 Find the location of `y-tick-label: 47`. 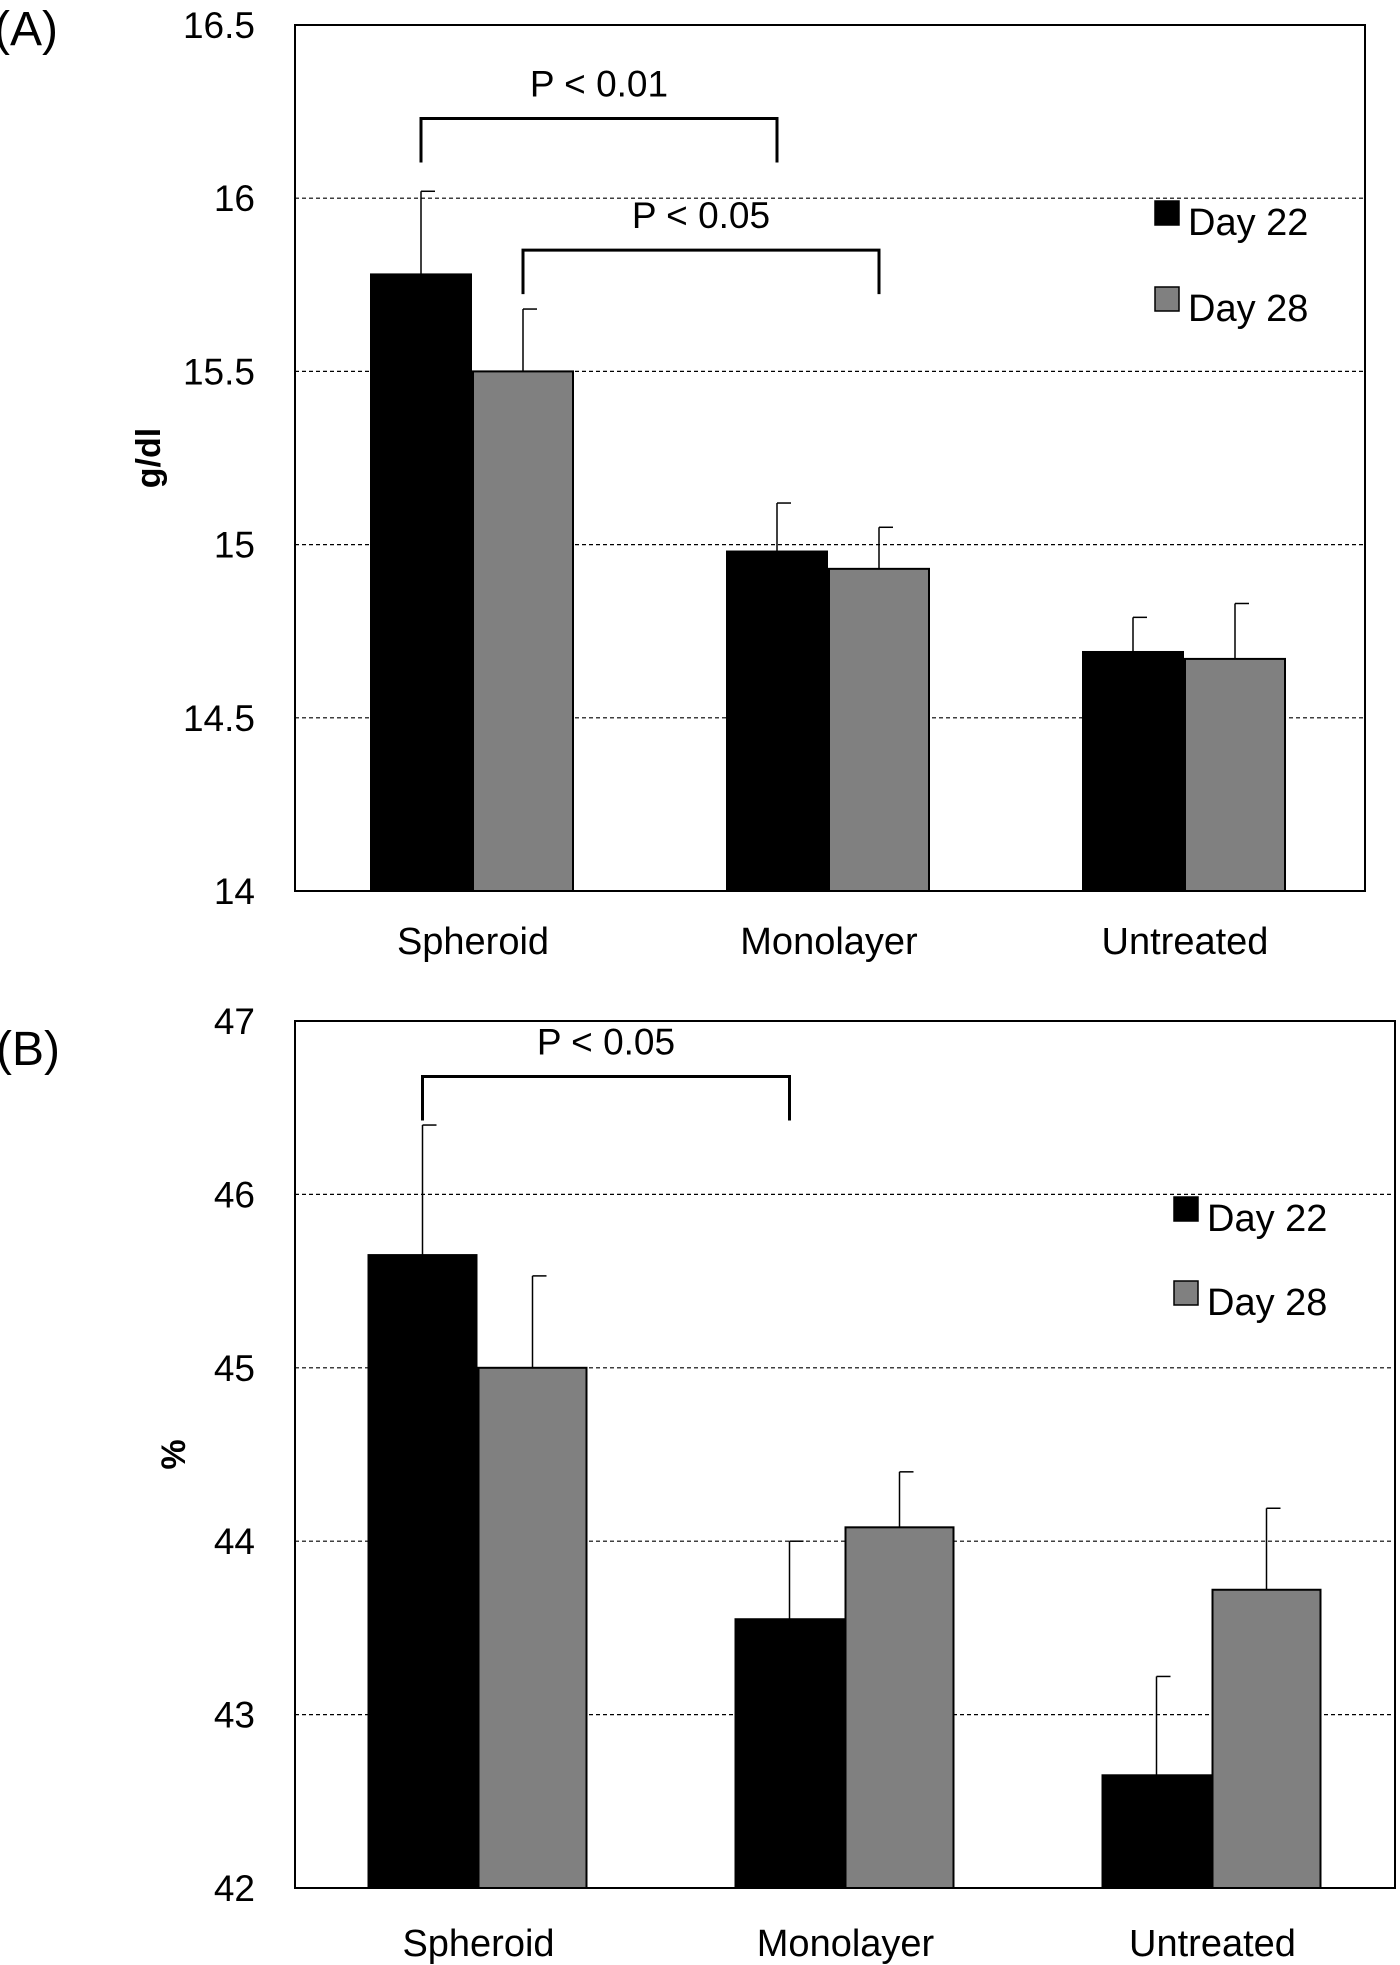

y-tick-label: 47 is located at coordinates (234, 1021).